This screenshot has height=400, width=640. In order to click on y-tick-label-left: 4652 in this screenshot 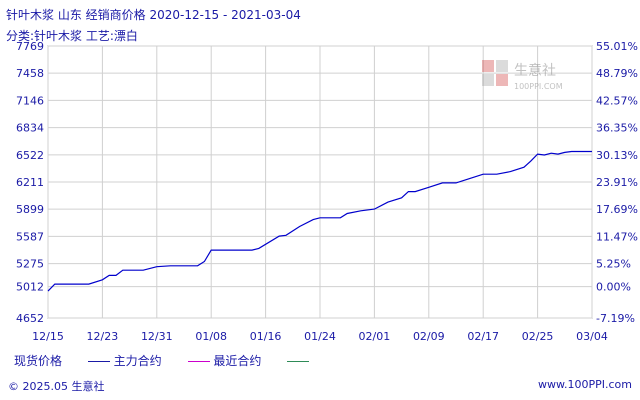, I will do `click(30, 318)`.